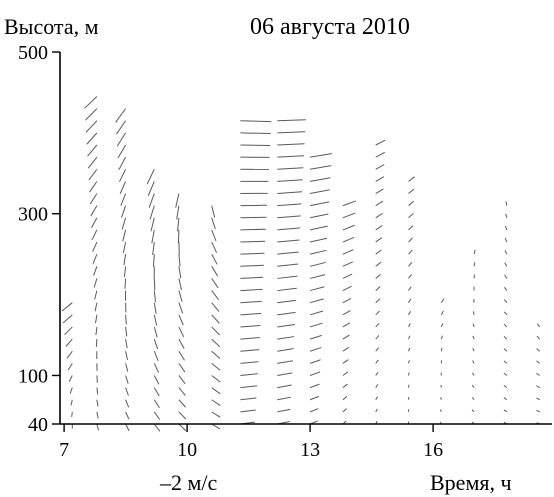 The width and height of the screenshot is (554, 497). I want to click on x-tick-label: 7, so click(64, 450).